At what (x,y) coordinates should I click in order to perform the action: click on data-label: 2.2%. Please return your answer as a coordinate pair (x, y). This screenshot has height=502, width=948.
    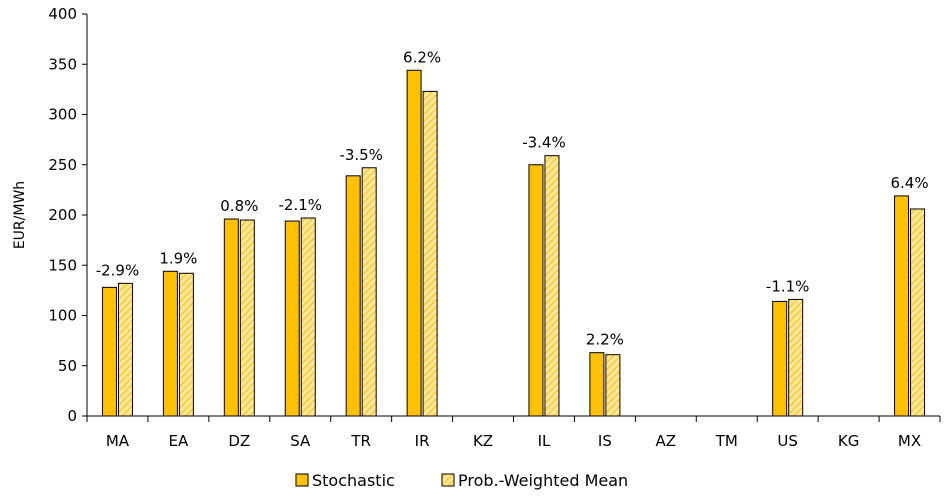
    Looking at the image, I should click on (605, 340).